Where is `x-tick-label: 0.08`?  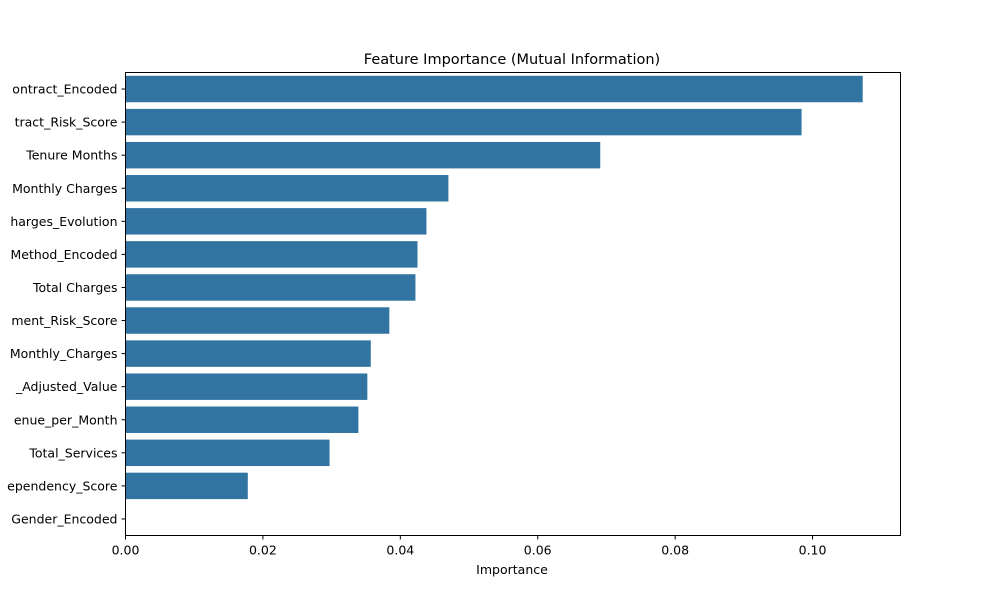 x-tick-label: 0.08 is located at coordinates (675, 550).